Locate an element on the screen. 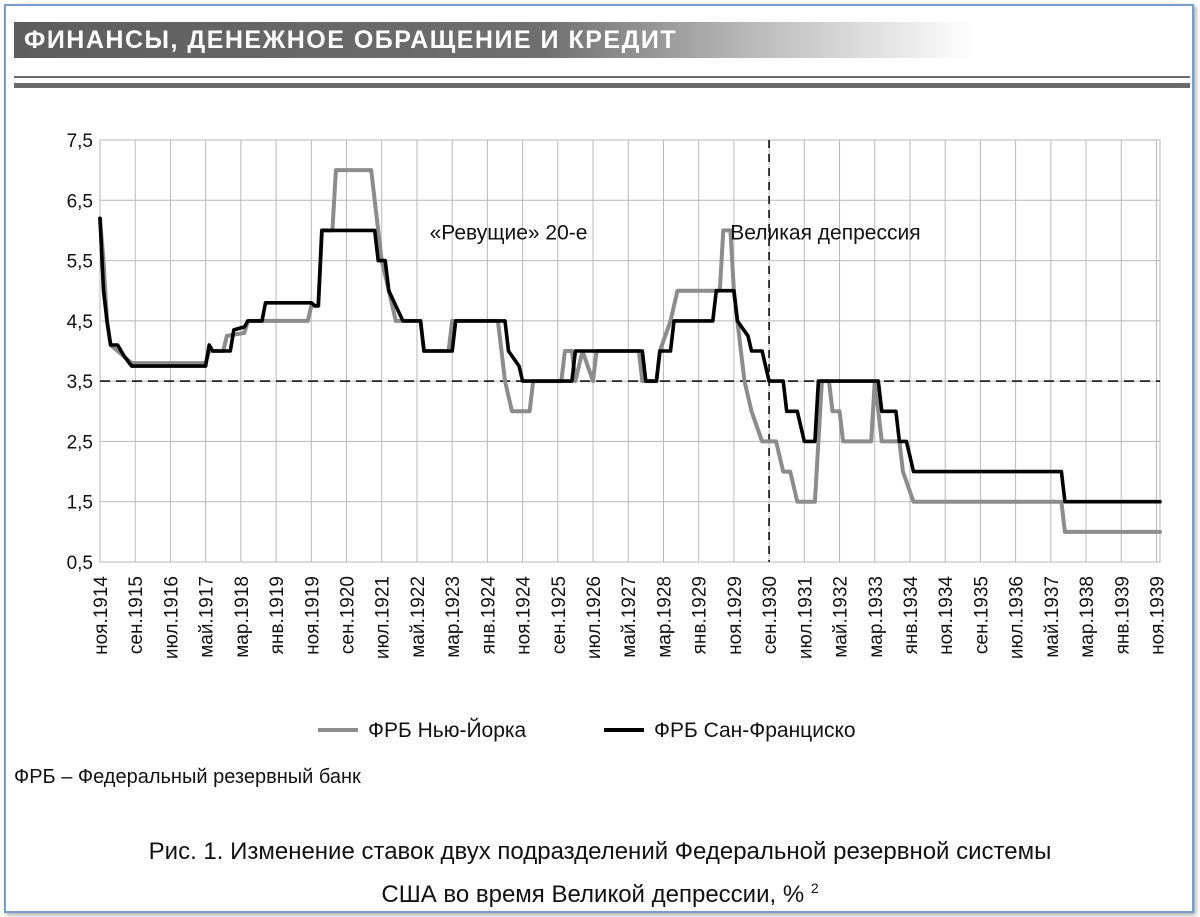  y-tick-label: 4,5 is located at coordinates (80, 322).